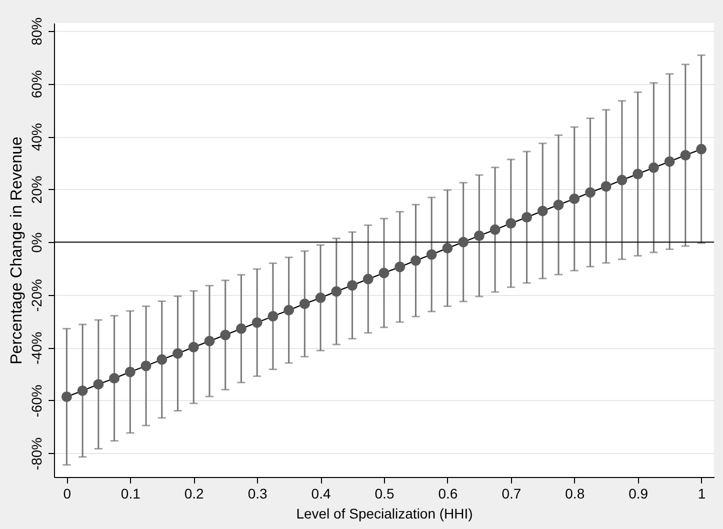 The height and width of the screenshot is (529, 723). Describe the element at coordinates (36, 190) in the screenshot. I see `y-tick-label: 20%` at that location.